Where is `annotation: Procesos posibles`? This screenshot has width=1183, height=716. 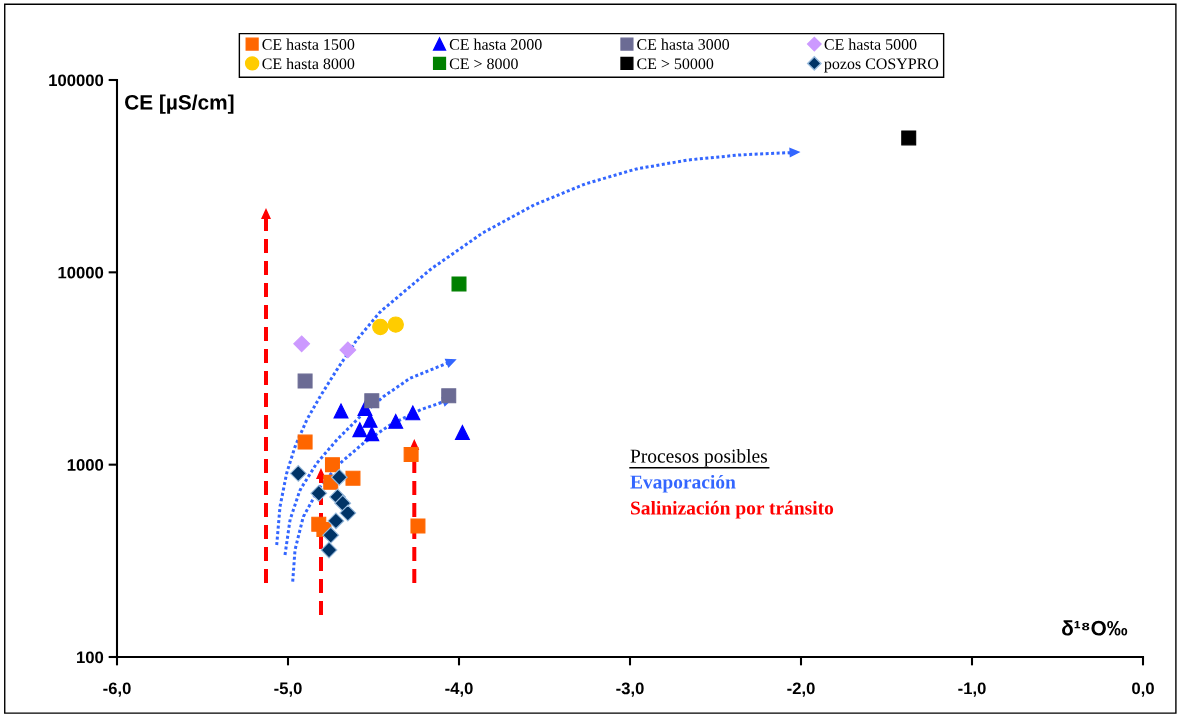 annotation: Procesos posibles is located at coordinates (699, 457).